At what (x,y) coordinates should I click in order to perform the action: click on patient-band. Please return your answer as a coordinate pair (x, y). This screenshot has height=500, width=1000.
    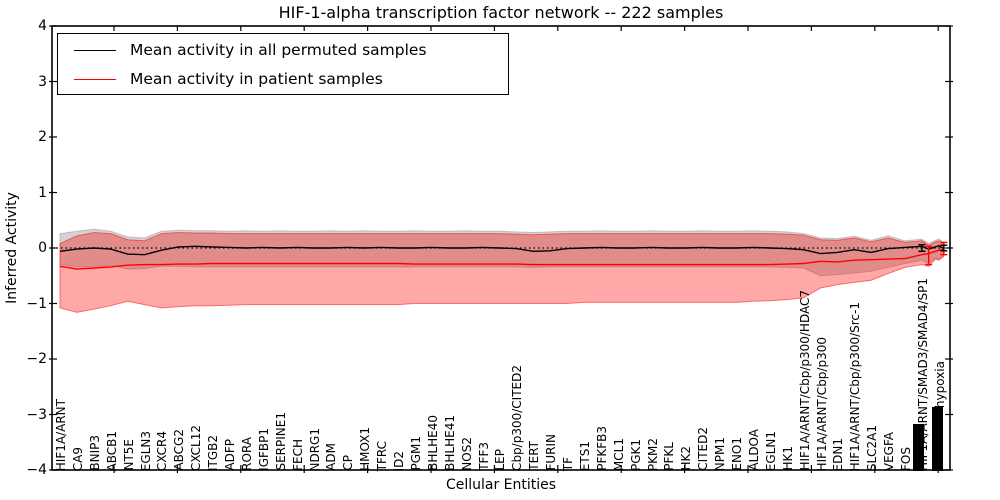
    Looking at the image, I should click on (502, 272).